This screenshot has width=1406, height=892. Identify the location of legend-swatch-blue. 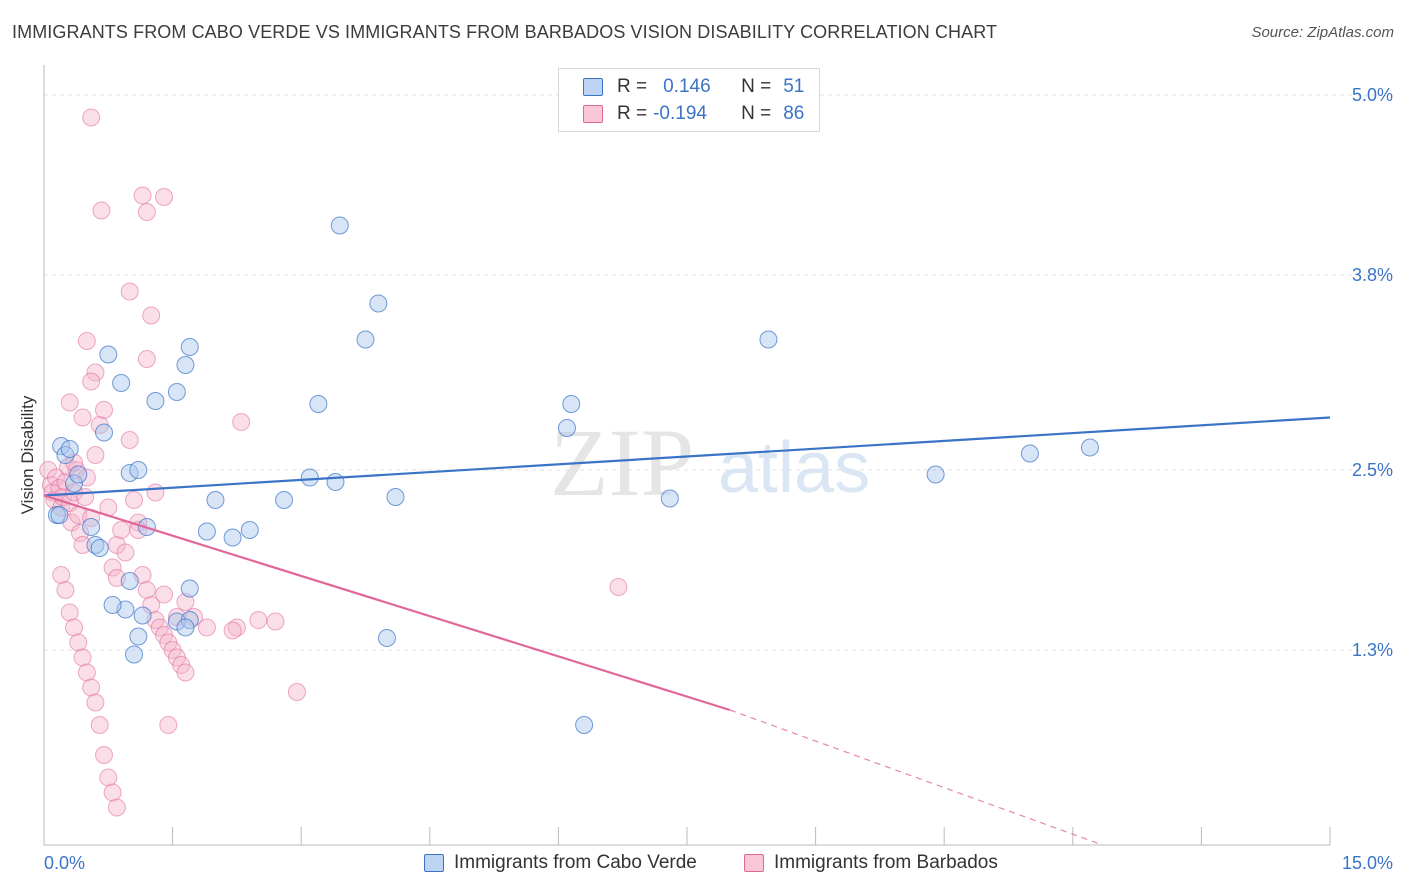
(593, 87).